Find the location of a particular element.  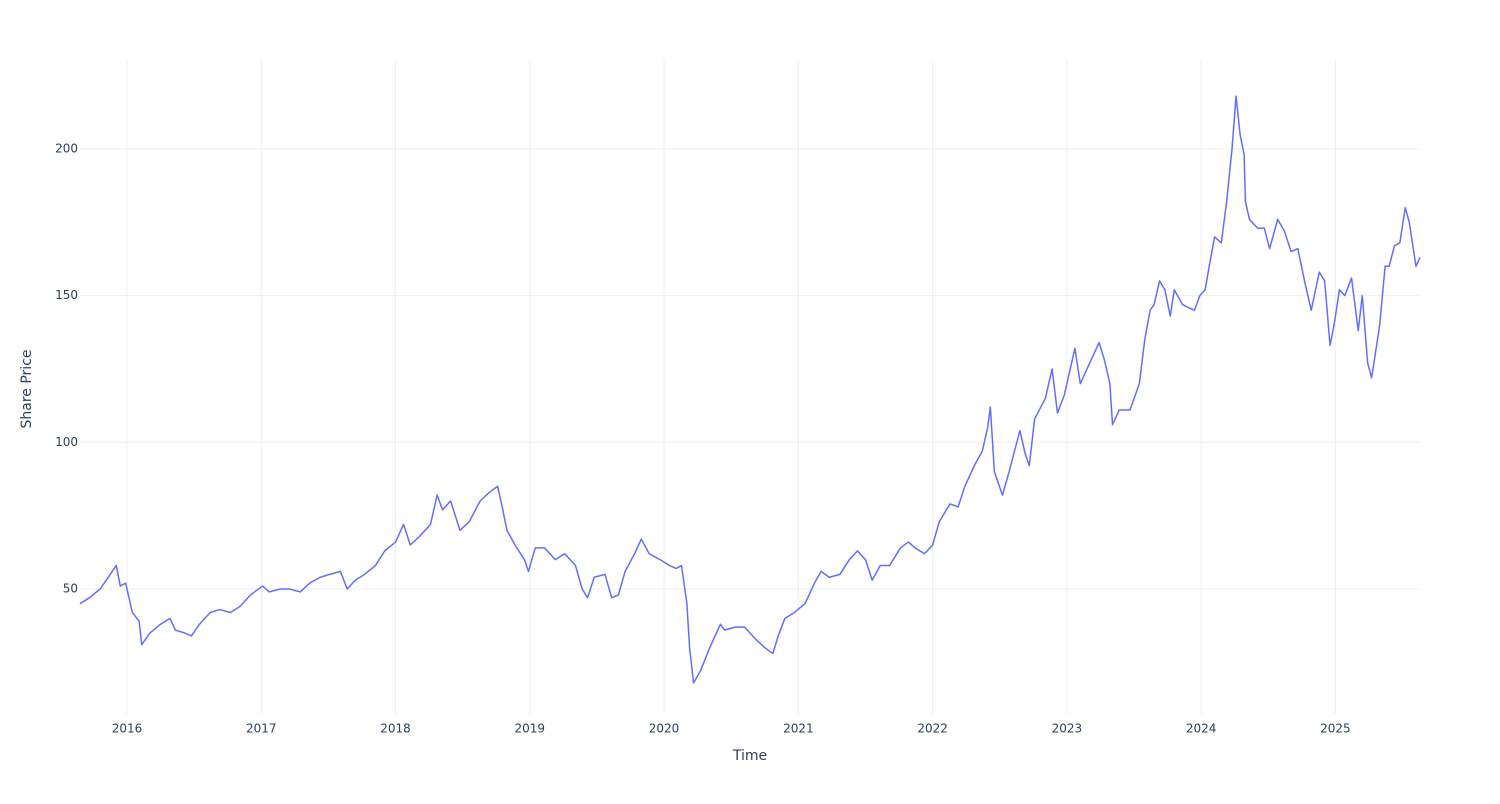

x-tick-label: 2018 is located at coordinates (395, 729).